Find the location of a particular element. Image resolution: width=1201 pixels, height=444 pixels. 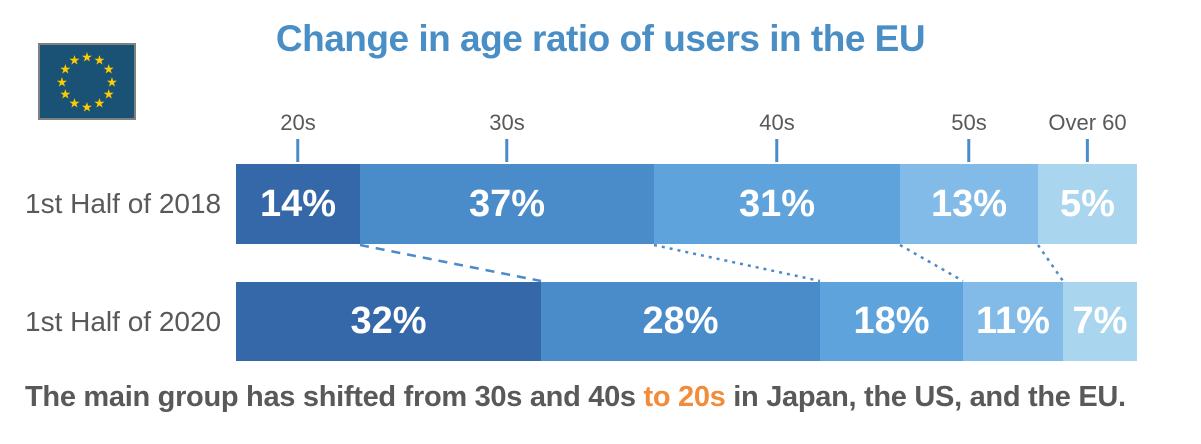

row-label: 1st Half of 2018 is located at coordinates (123, 203).